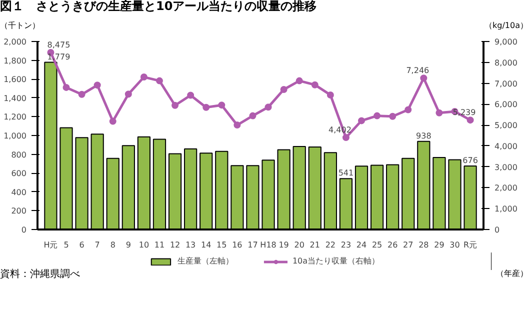  What do you see at coordinates (66, 245) in the screenshot?
I see `x-tick-label: 5` at bounding box center [66, 245].